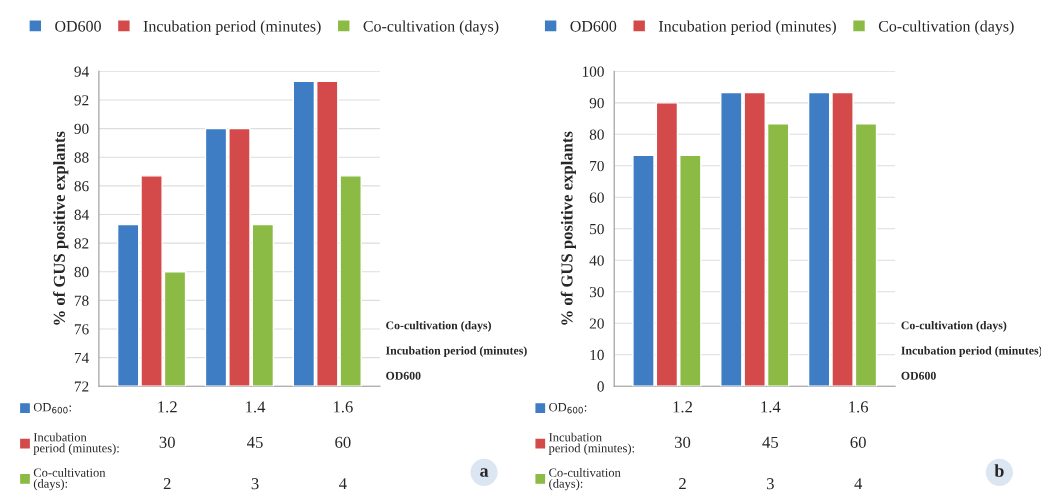  Describe the element at coordinates (81, 386) in the screenshot. I see `y-tick-label: 72` at that location.